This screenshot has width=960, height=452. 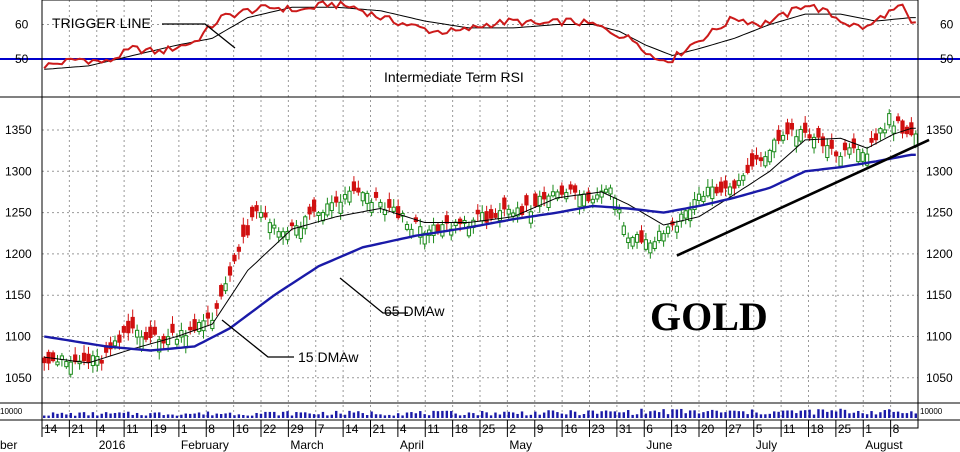 I want to click on price-tick-right: 1300, so click(x=939, y=171).